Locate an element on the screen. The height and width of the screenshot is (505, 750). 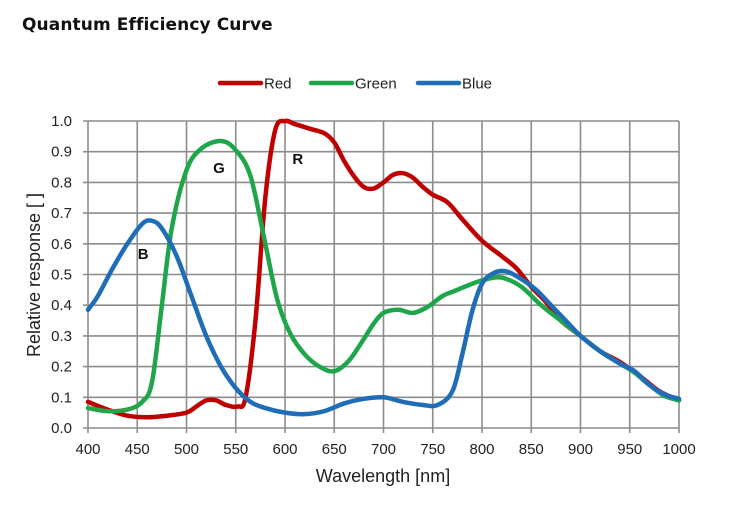
y-tick-label: 0.9 is located at coordinates (61, 152).